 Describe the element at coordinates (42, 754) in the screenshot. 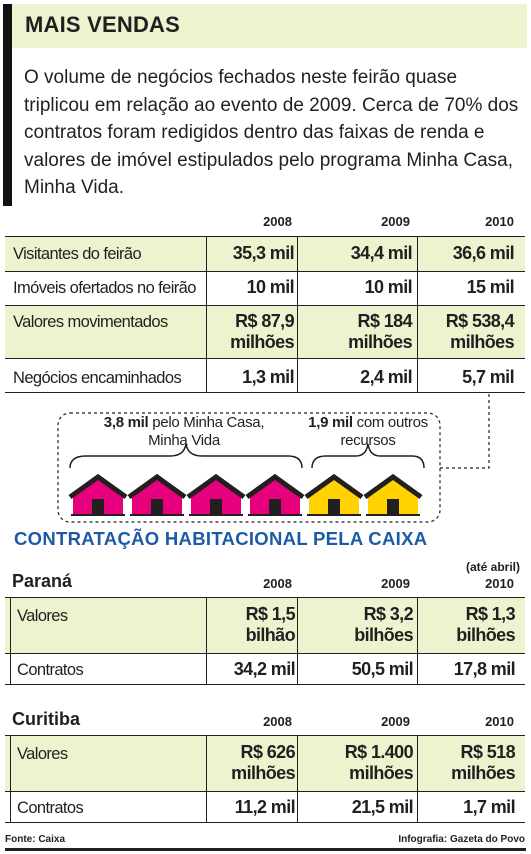

I see `curitiba-label-valores: Valores` at that location.